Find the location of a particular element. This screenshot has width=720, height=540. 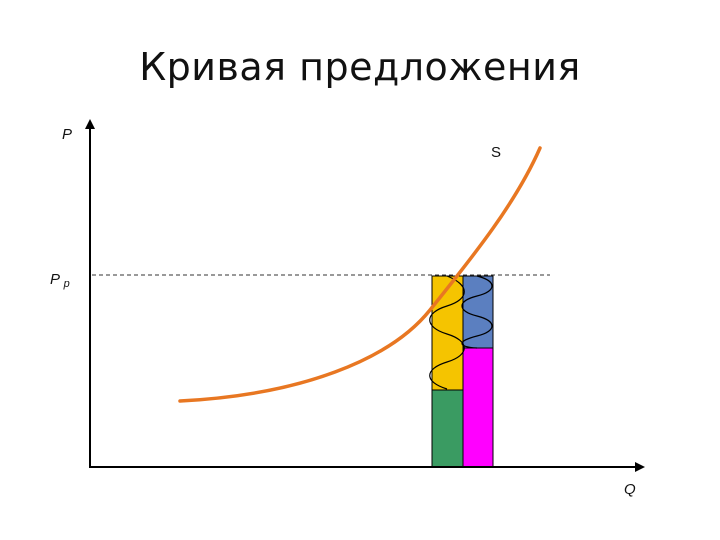

yellow-spring is located at coordinates (447, 332).